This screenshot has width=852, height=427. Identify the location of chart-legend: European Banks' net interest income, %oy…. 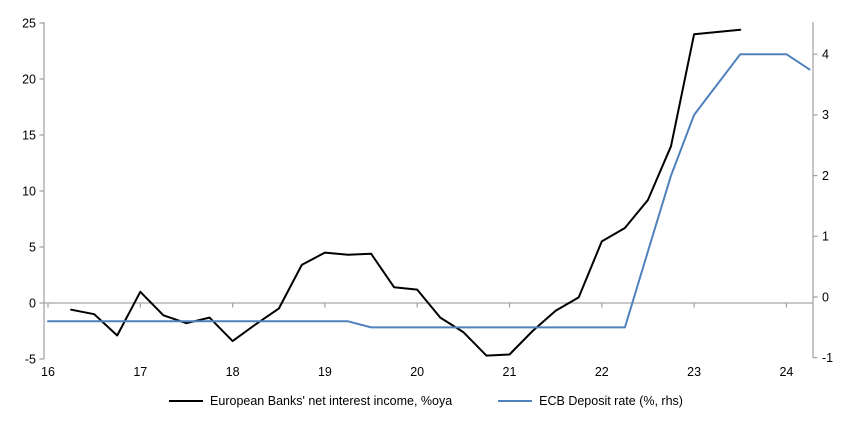
(426, 401).